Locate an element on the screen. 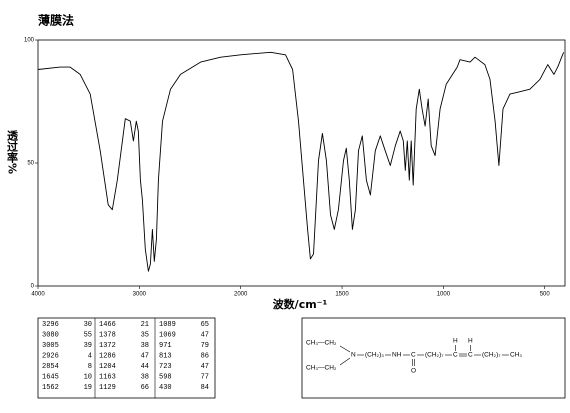 Image resolution: width=570 pixels, height=413 pixels. peak-wavenumber: 1286 is located at coordinates (107, 356).